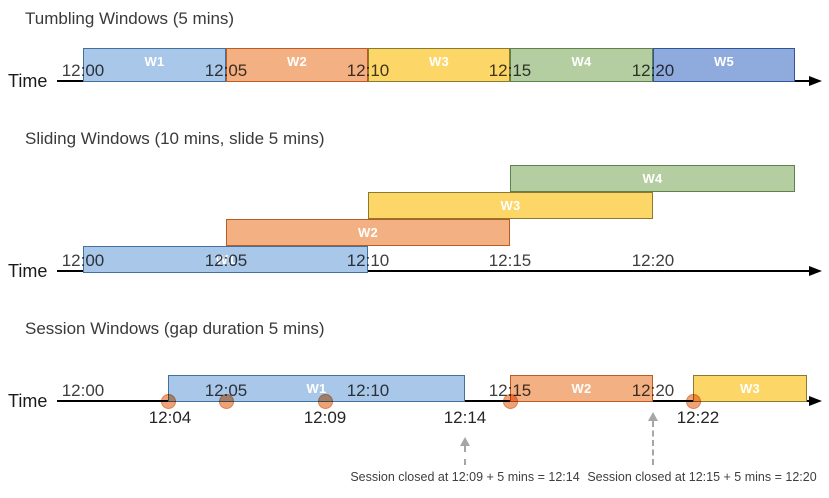  What do you see at coordinates (170, 417) in the screenshot?
I see `session-event-label-1204: 12:04` at bounding box center [170, 417].